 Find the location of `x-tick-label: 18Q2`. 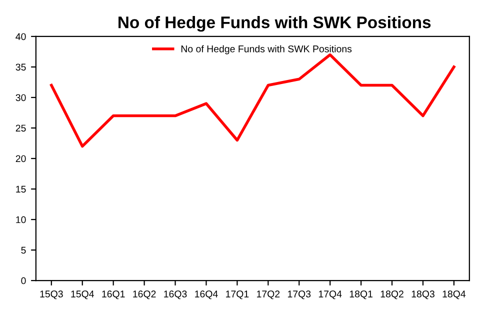

x-tick-label: 18Q2 is located at coordinates (392, 295).